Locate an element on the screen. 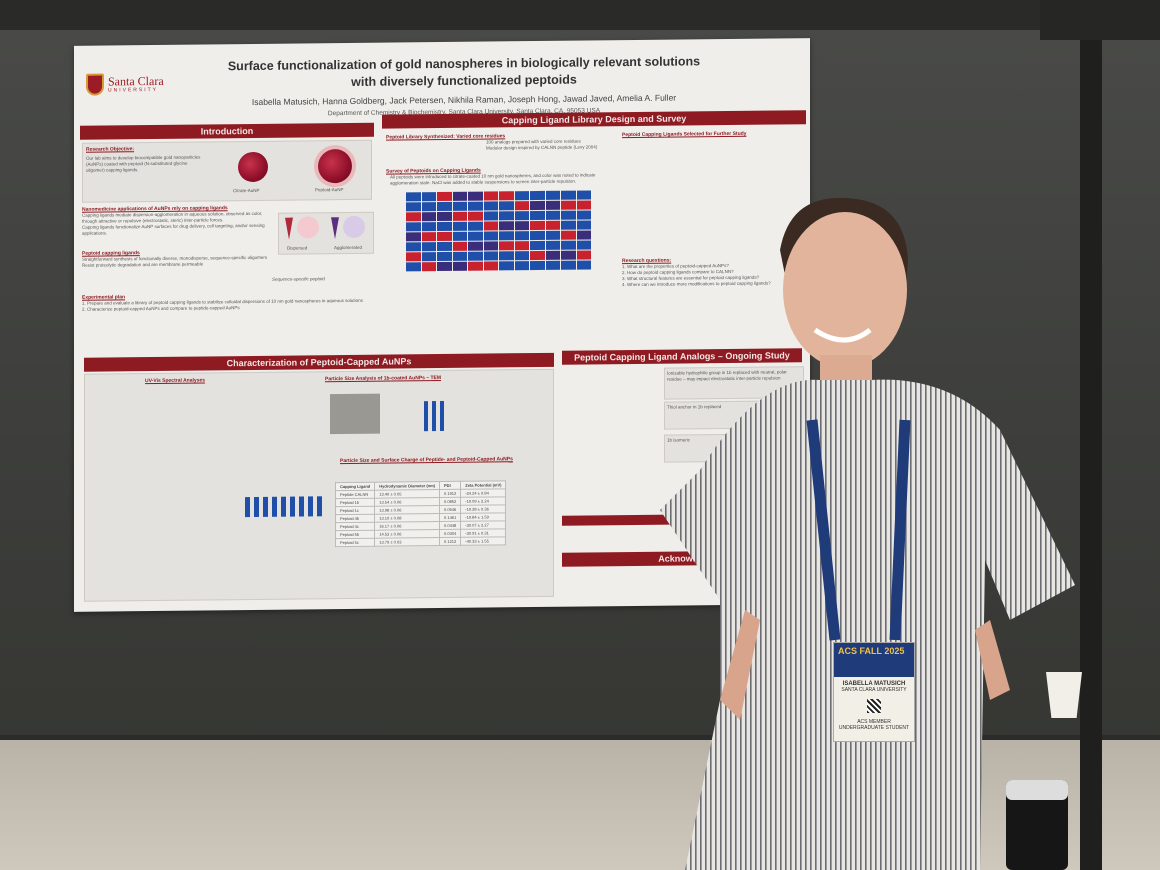 The height and width of the screenshot is (870, 1160). badge-type: ACS MEMBER is located at coordinates (874, 722).